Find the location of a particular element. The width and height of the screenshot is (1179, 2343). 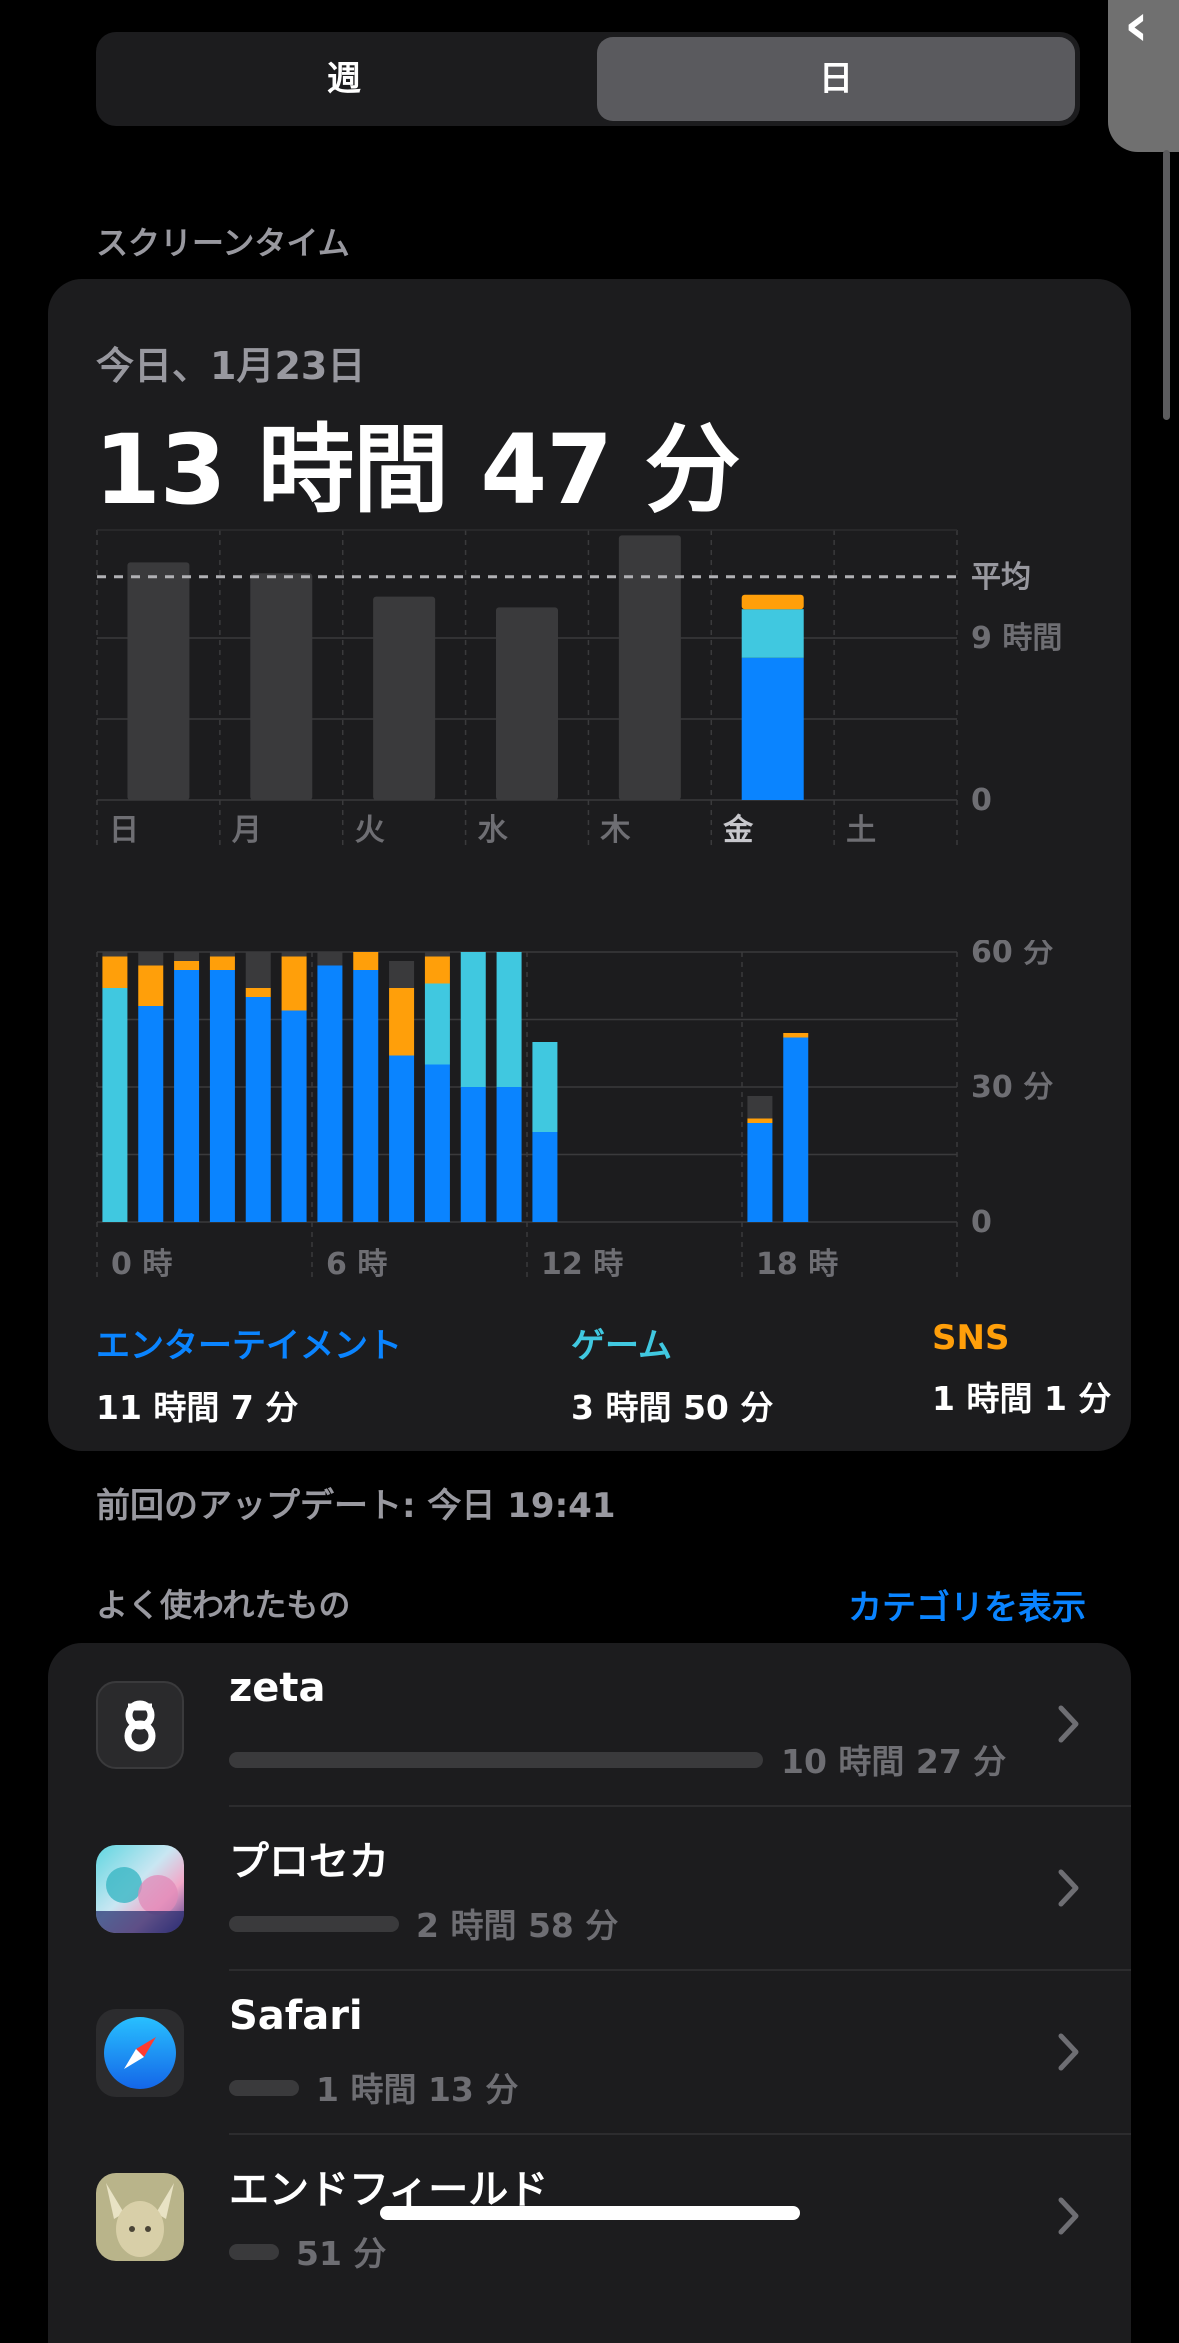

hourly-usage-chart: 0 時 6 時 12 時 18 時 60 分 30 分 0 is located at coordinates (574, 1110).